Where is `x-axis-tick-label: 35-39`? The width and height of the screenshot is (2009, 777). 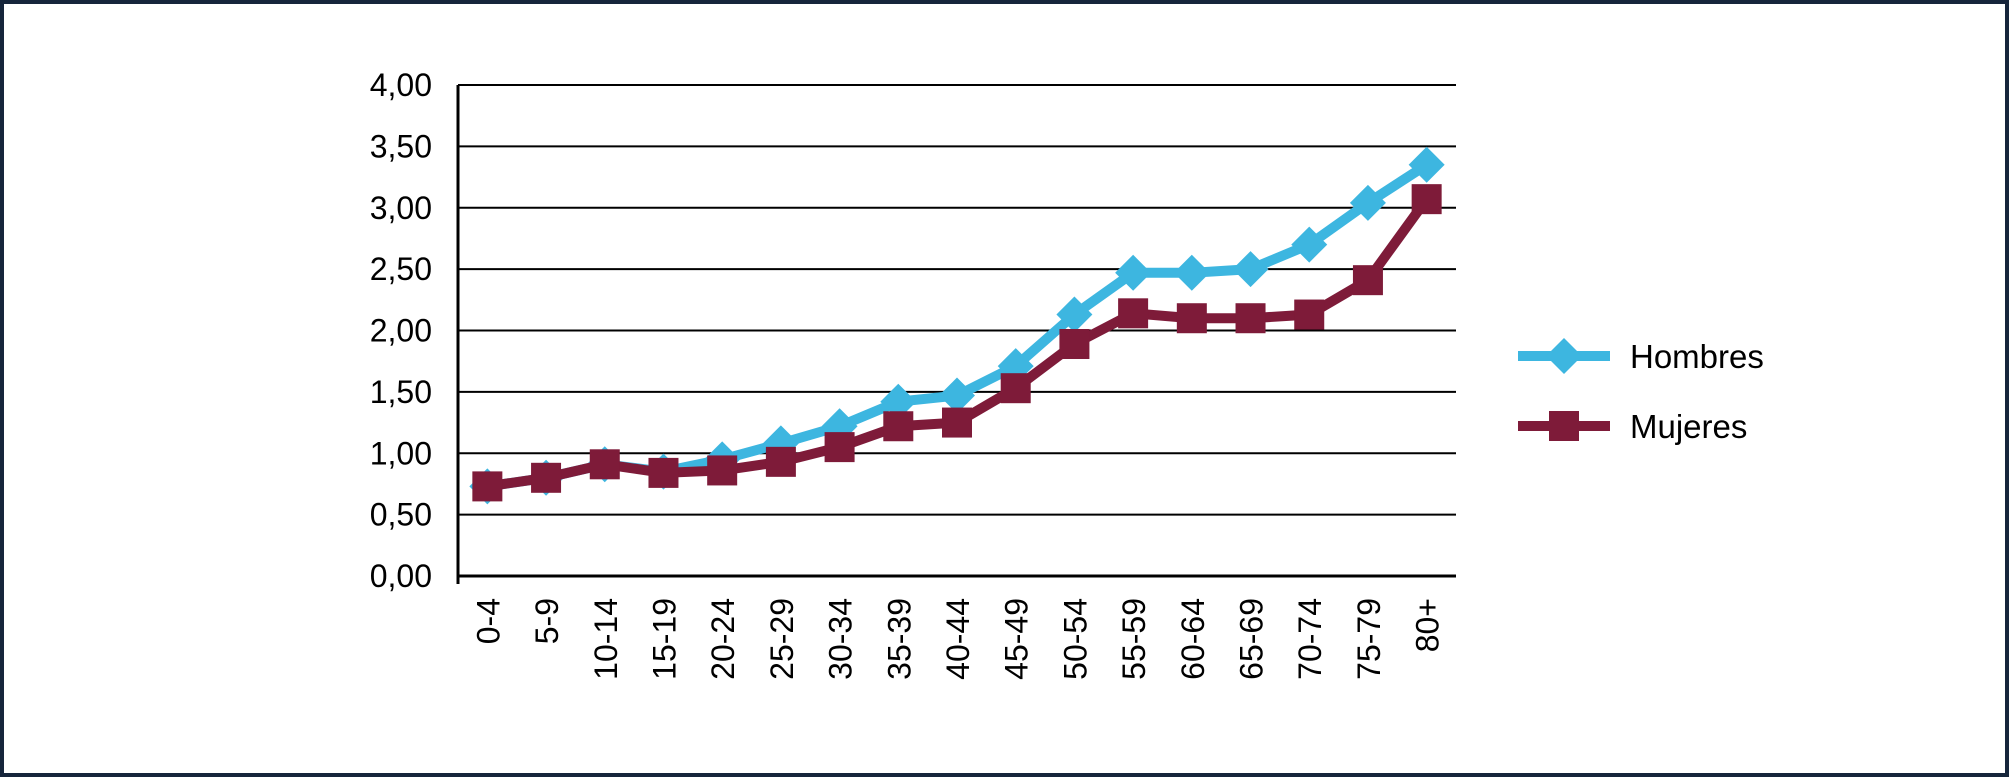
x-axis-tick-label: 35-39 is located at coordinates (899, 639).